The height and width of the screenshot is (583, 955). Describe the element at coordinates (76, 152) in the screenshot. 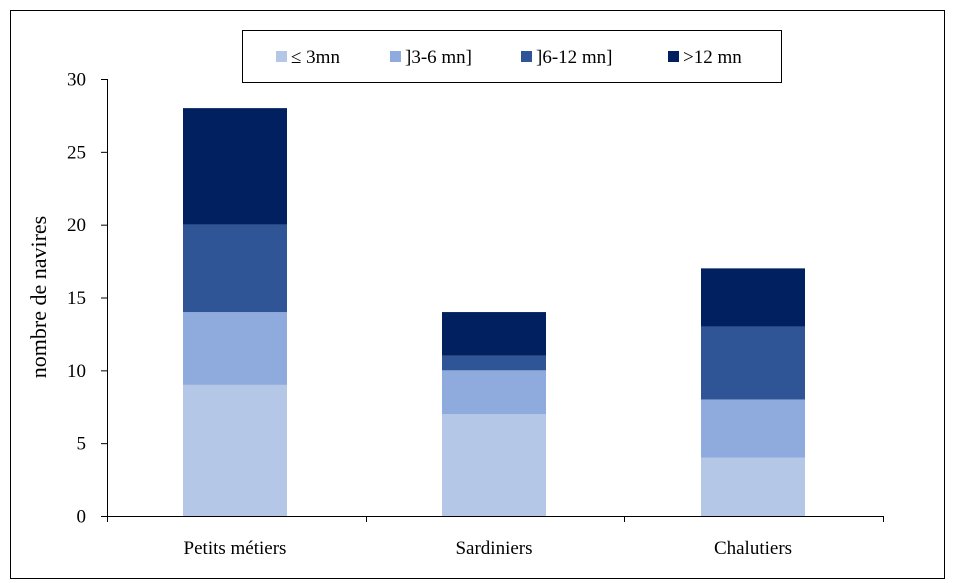

I see `y-tick-label-6: 25` at that location.